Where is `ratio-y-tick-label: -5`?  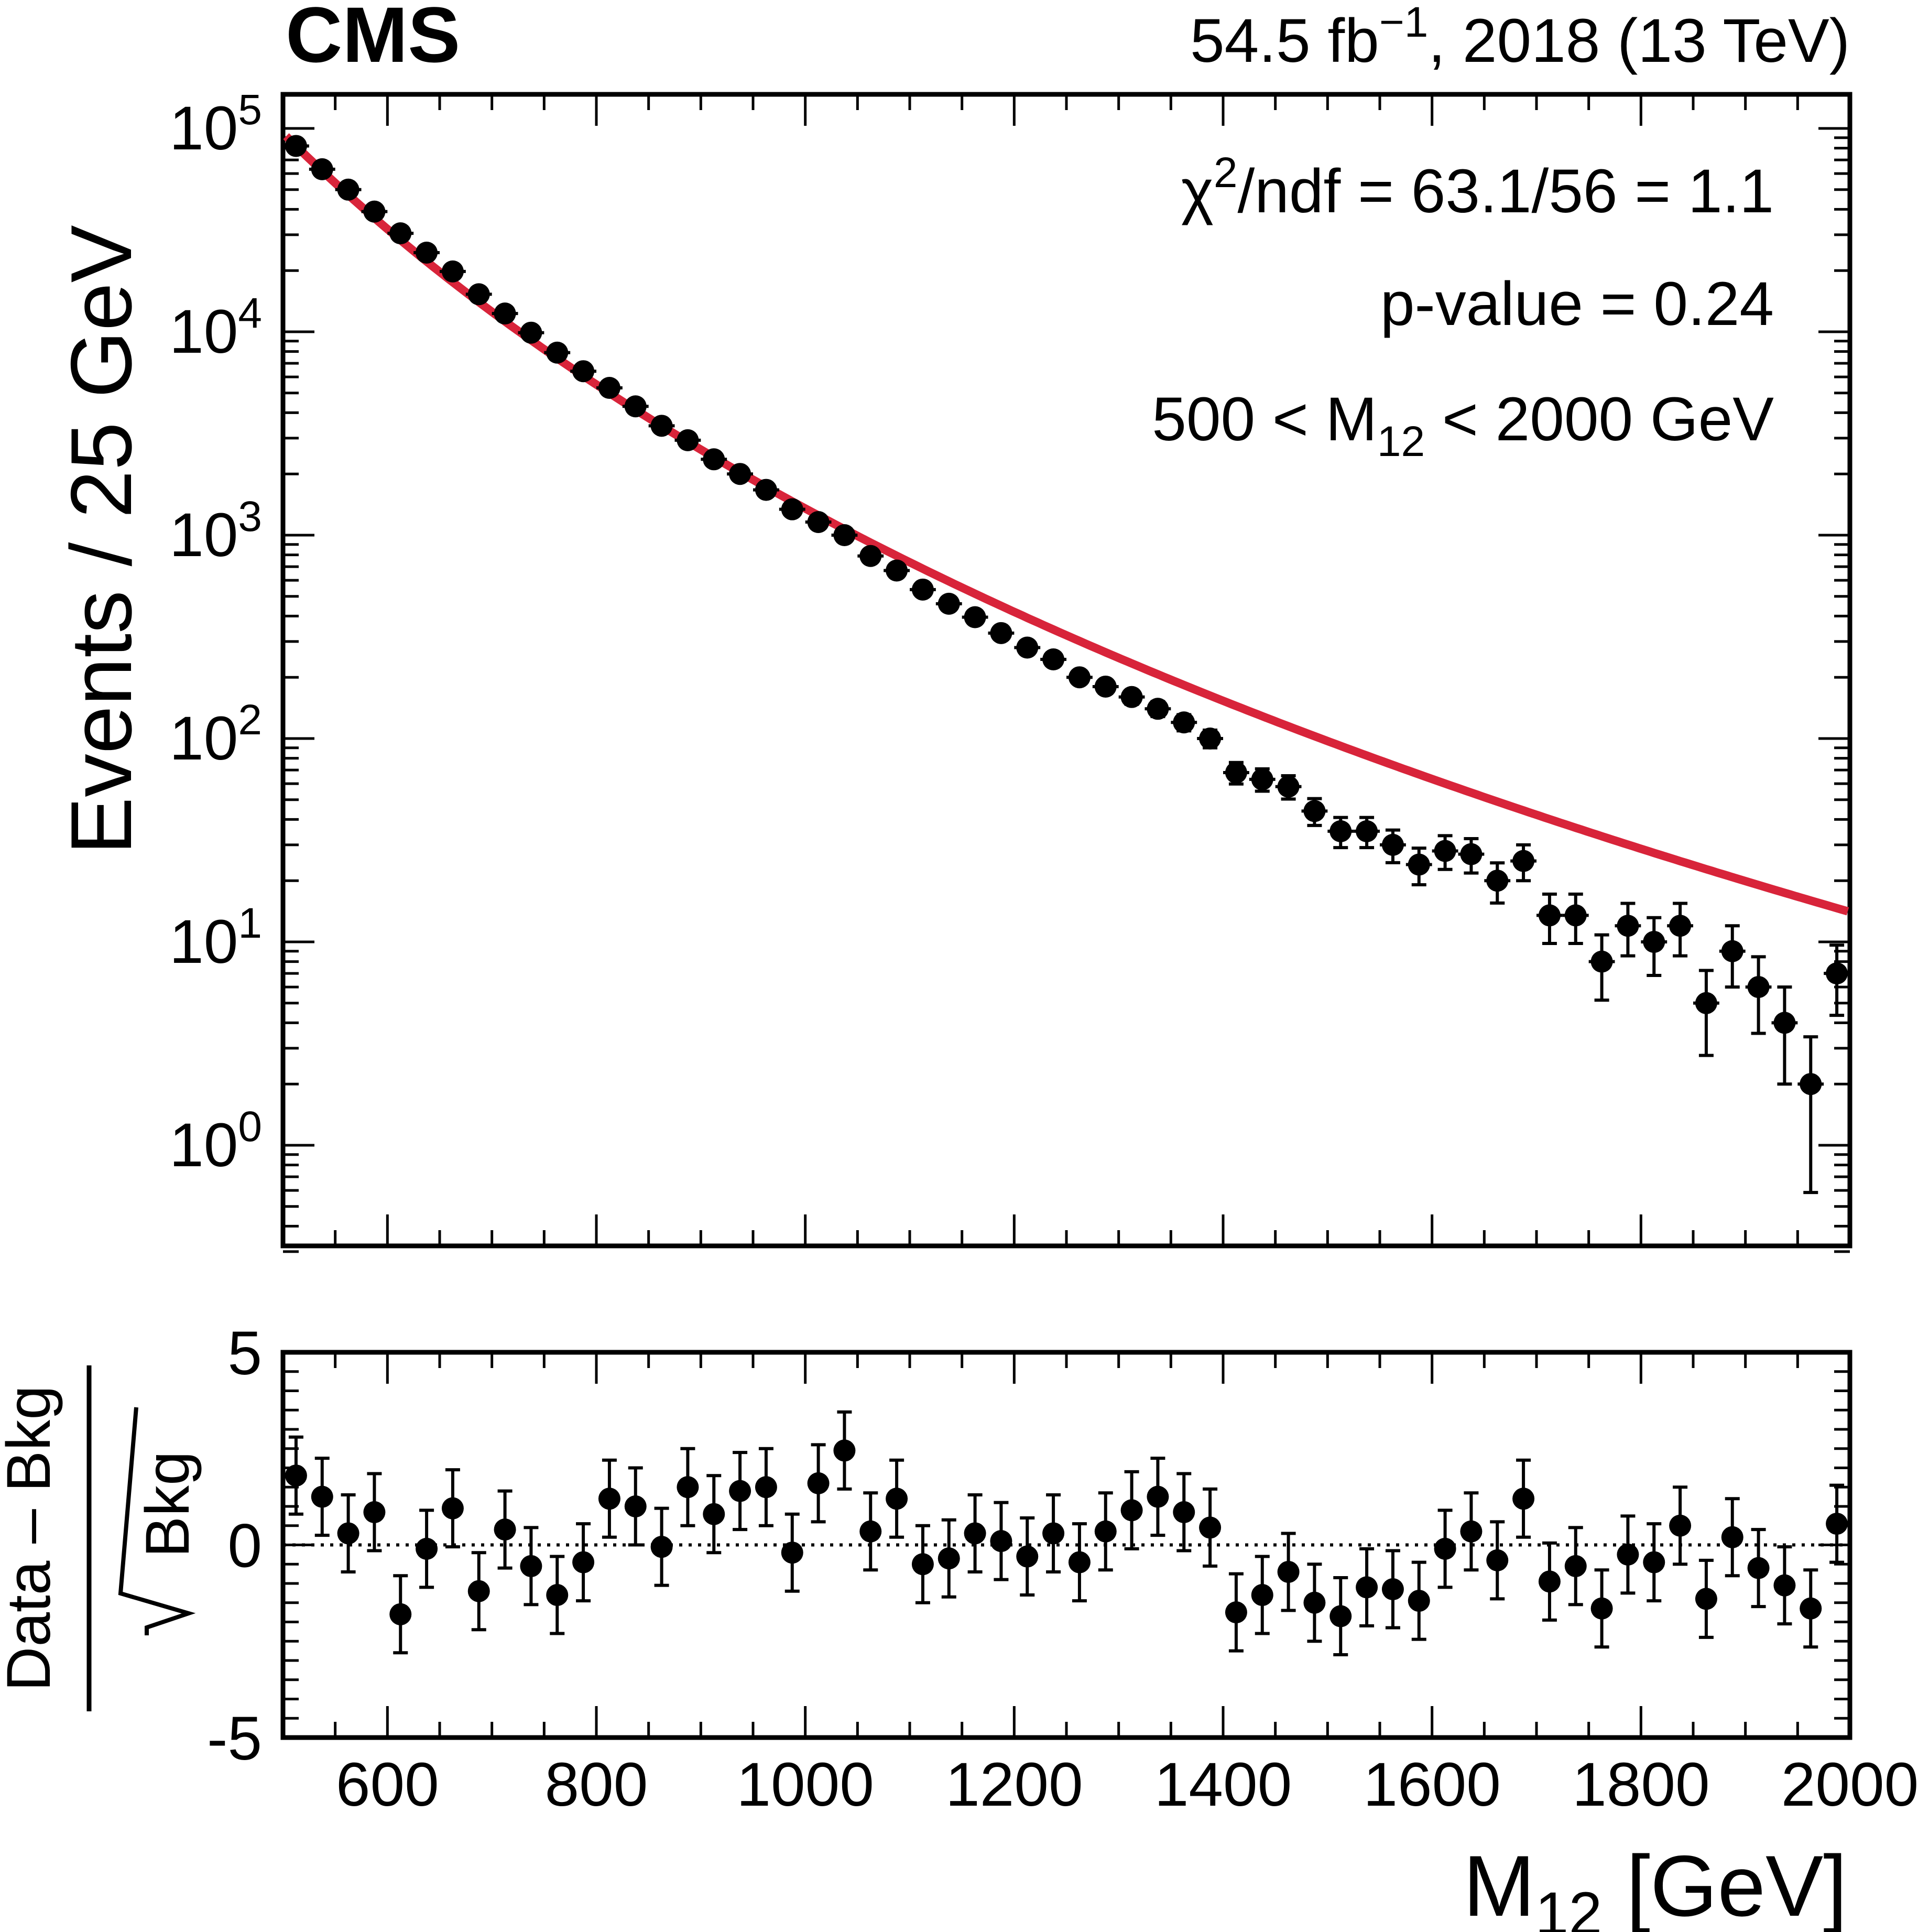
ratio-y-tick-label: -5 is located at coordinates (234, 1739).